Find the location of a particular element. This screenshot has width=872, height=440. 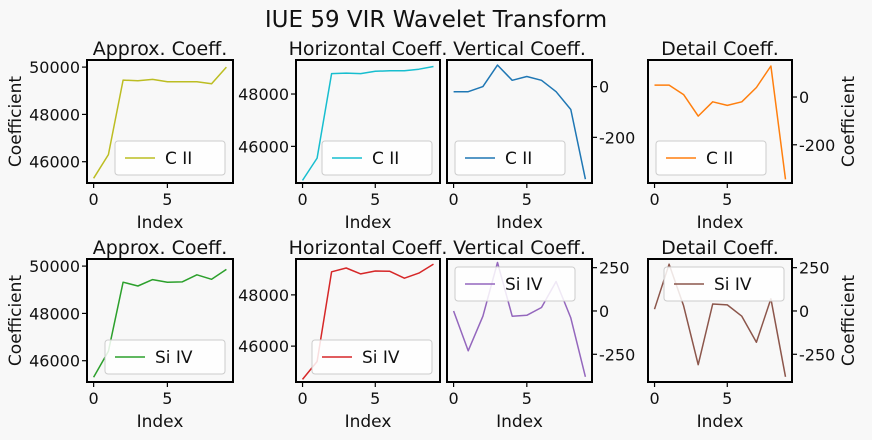

subplot-r0-c1: Horizontal Coeff. 0 5 Index 46000 48000 C II is located at coordinates (342, 135).